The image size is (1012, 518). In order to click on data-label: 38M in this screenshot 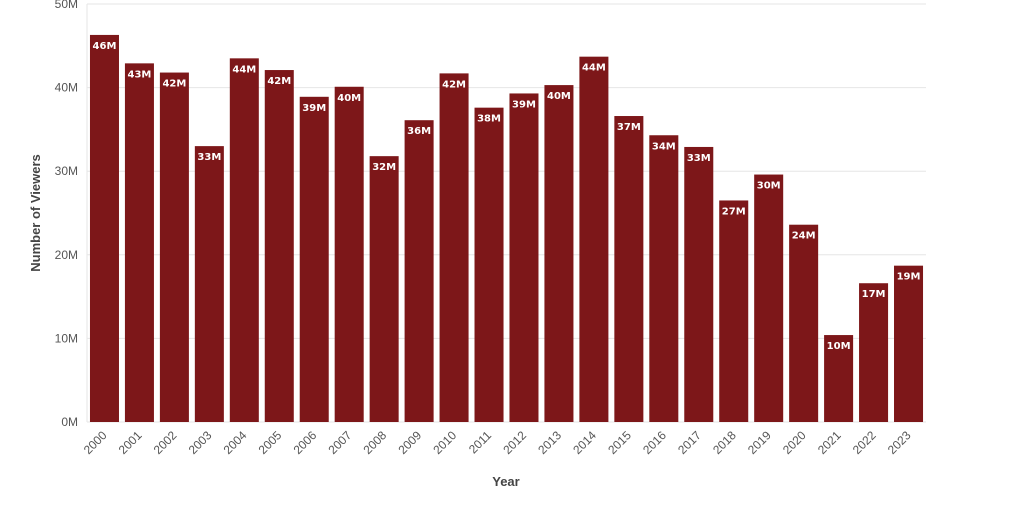, I will do `click(489, 119)`.